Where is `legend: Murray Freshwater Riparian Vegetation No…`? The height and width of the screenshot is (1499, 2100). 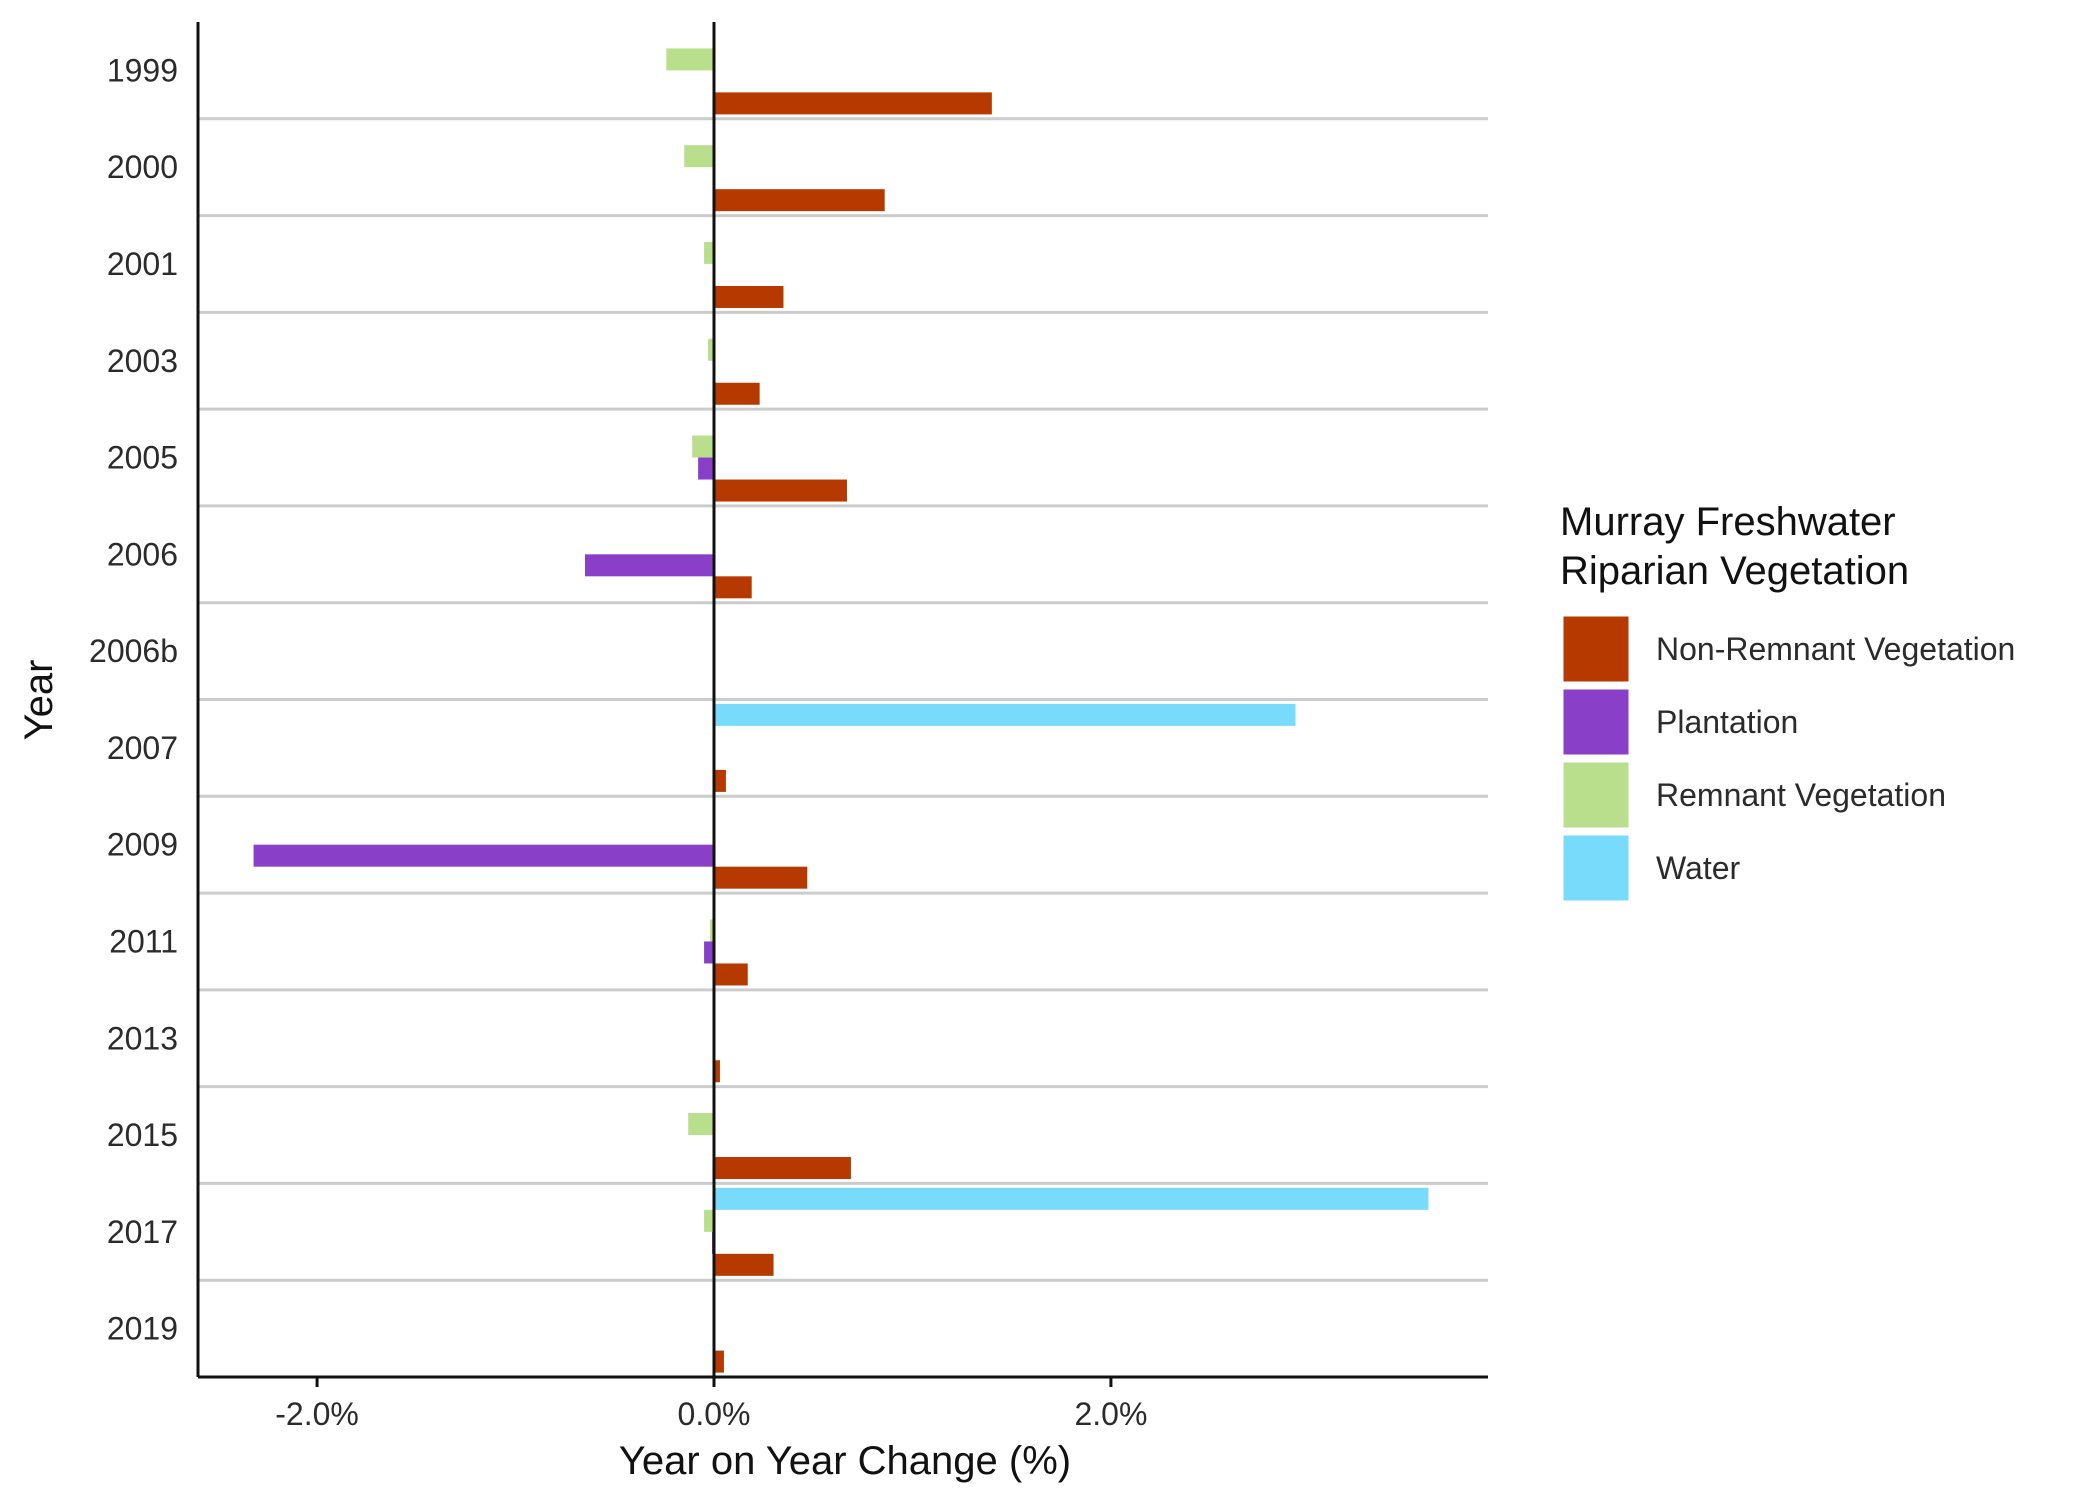 legend: Murray Freshwater Riparian Vegetation No… is located at coordinates (1787, 702).